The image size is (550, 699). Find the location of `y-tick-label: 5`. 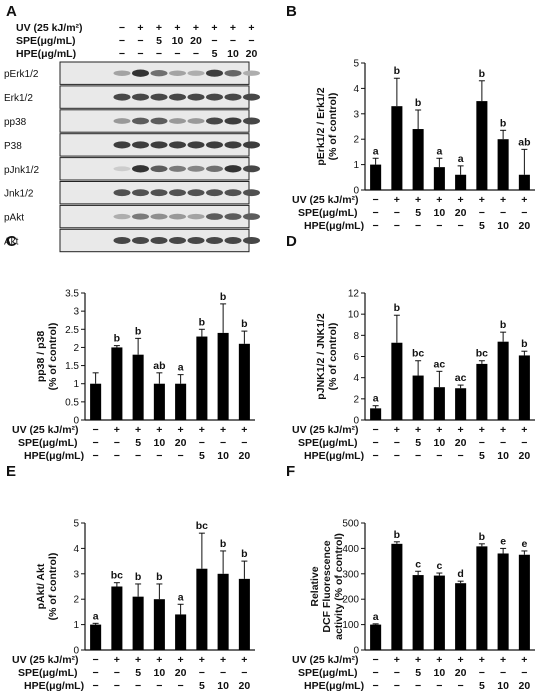

y-tick-label: 5 is located at coordinates (356, 64).